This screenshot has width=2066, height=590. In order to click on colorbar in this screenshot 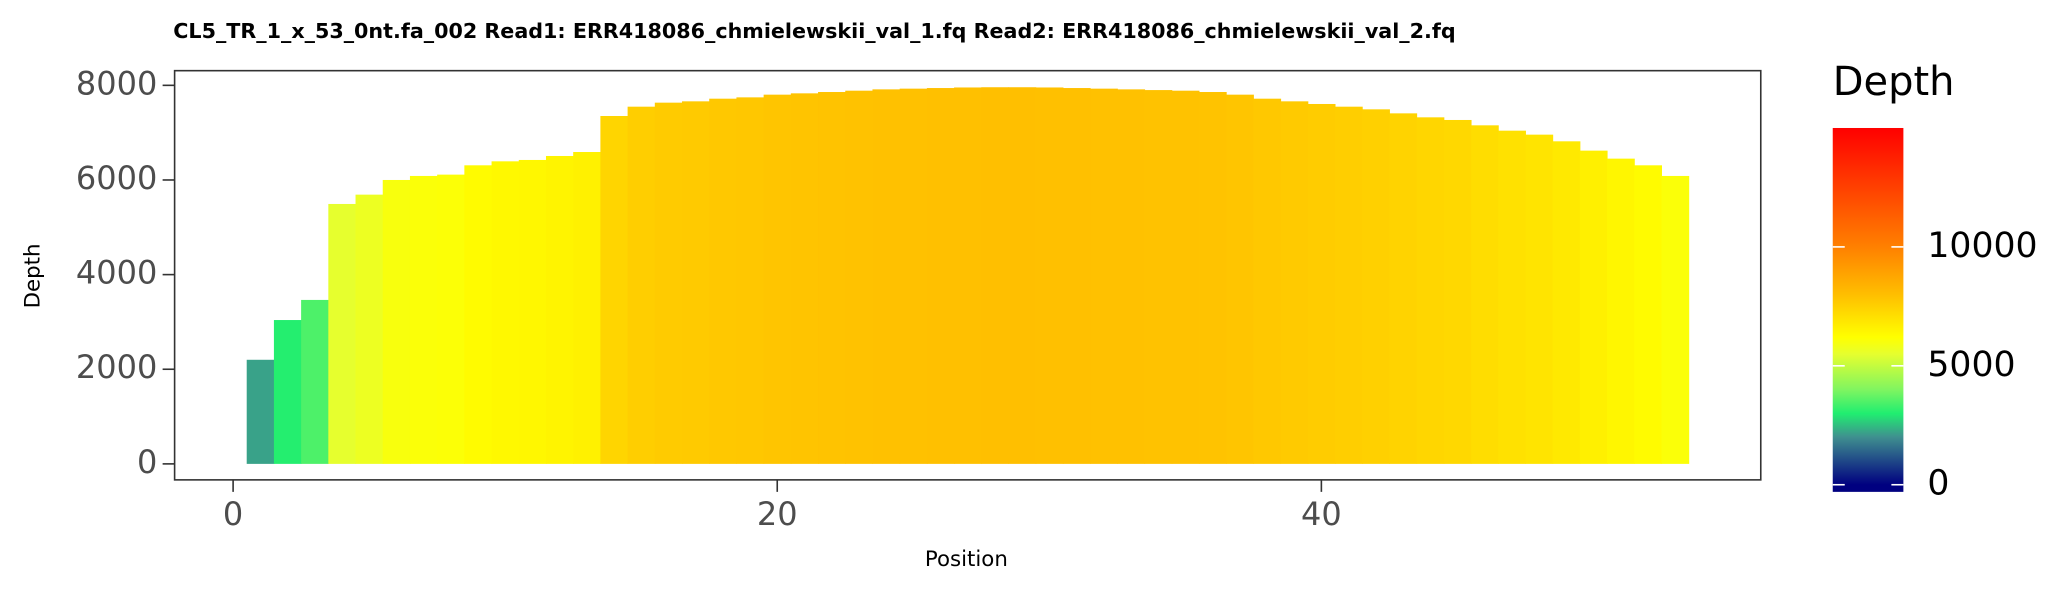, I will do `click(1868, 309)`.